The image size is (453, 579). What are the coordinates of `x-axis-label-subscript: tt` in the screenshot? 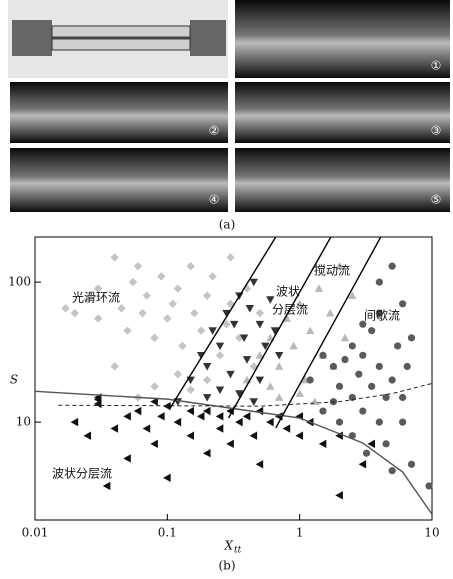 It's located at (238, 551).